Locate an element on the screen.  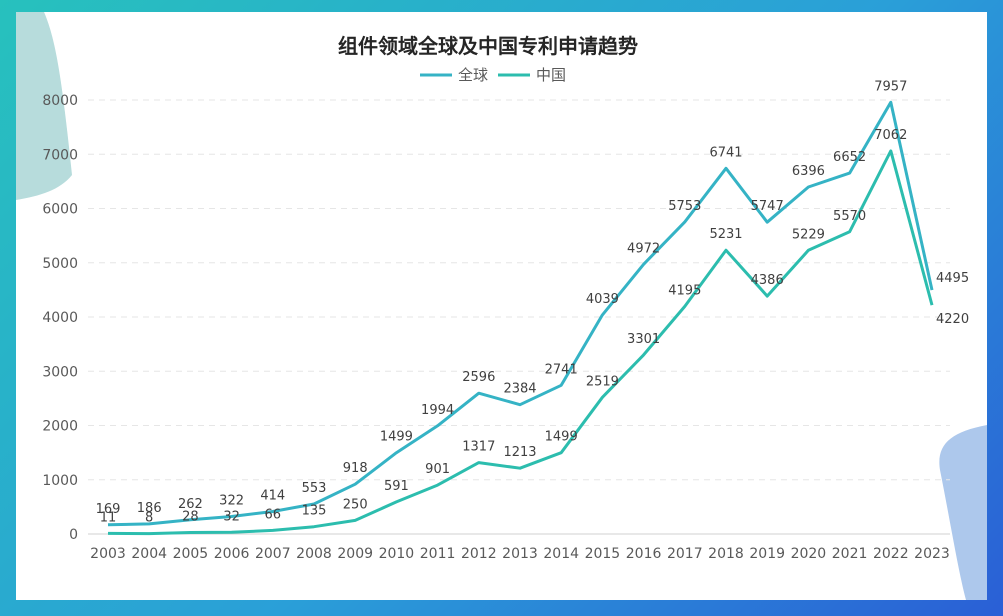
y-axis: 0 1000 2000 3000 4000 5000 6000 7000 8000 is located at coordinates (60, 318).